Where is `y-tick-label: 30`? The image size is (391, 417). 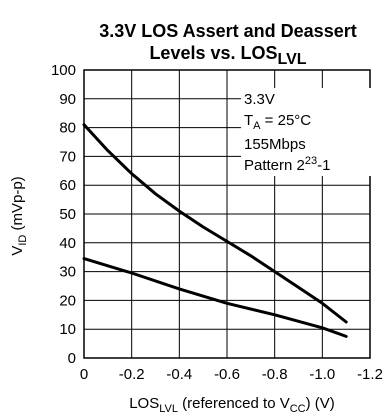
y-tick-label: 30 is located at coordinates (67, 272).